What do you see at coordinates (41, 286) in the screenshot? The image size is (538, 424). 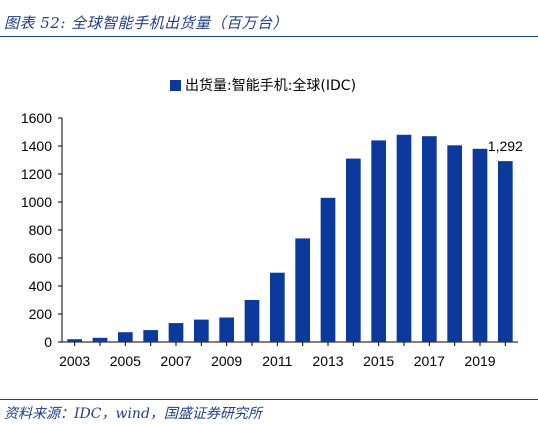 I see `y-tick-label: 400` at bounding box center [41, 286].